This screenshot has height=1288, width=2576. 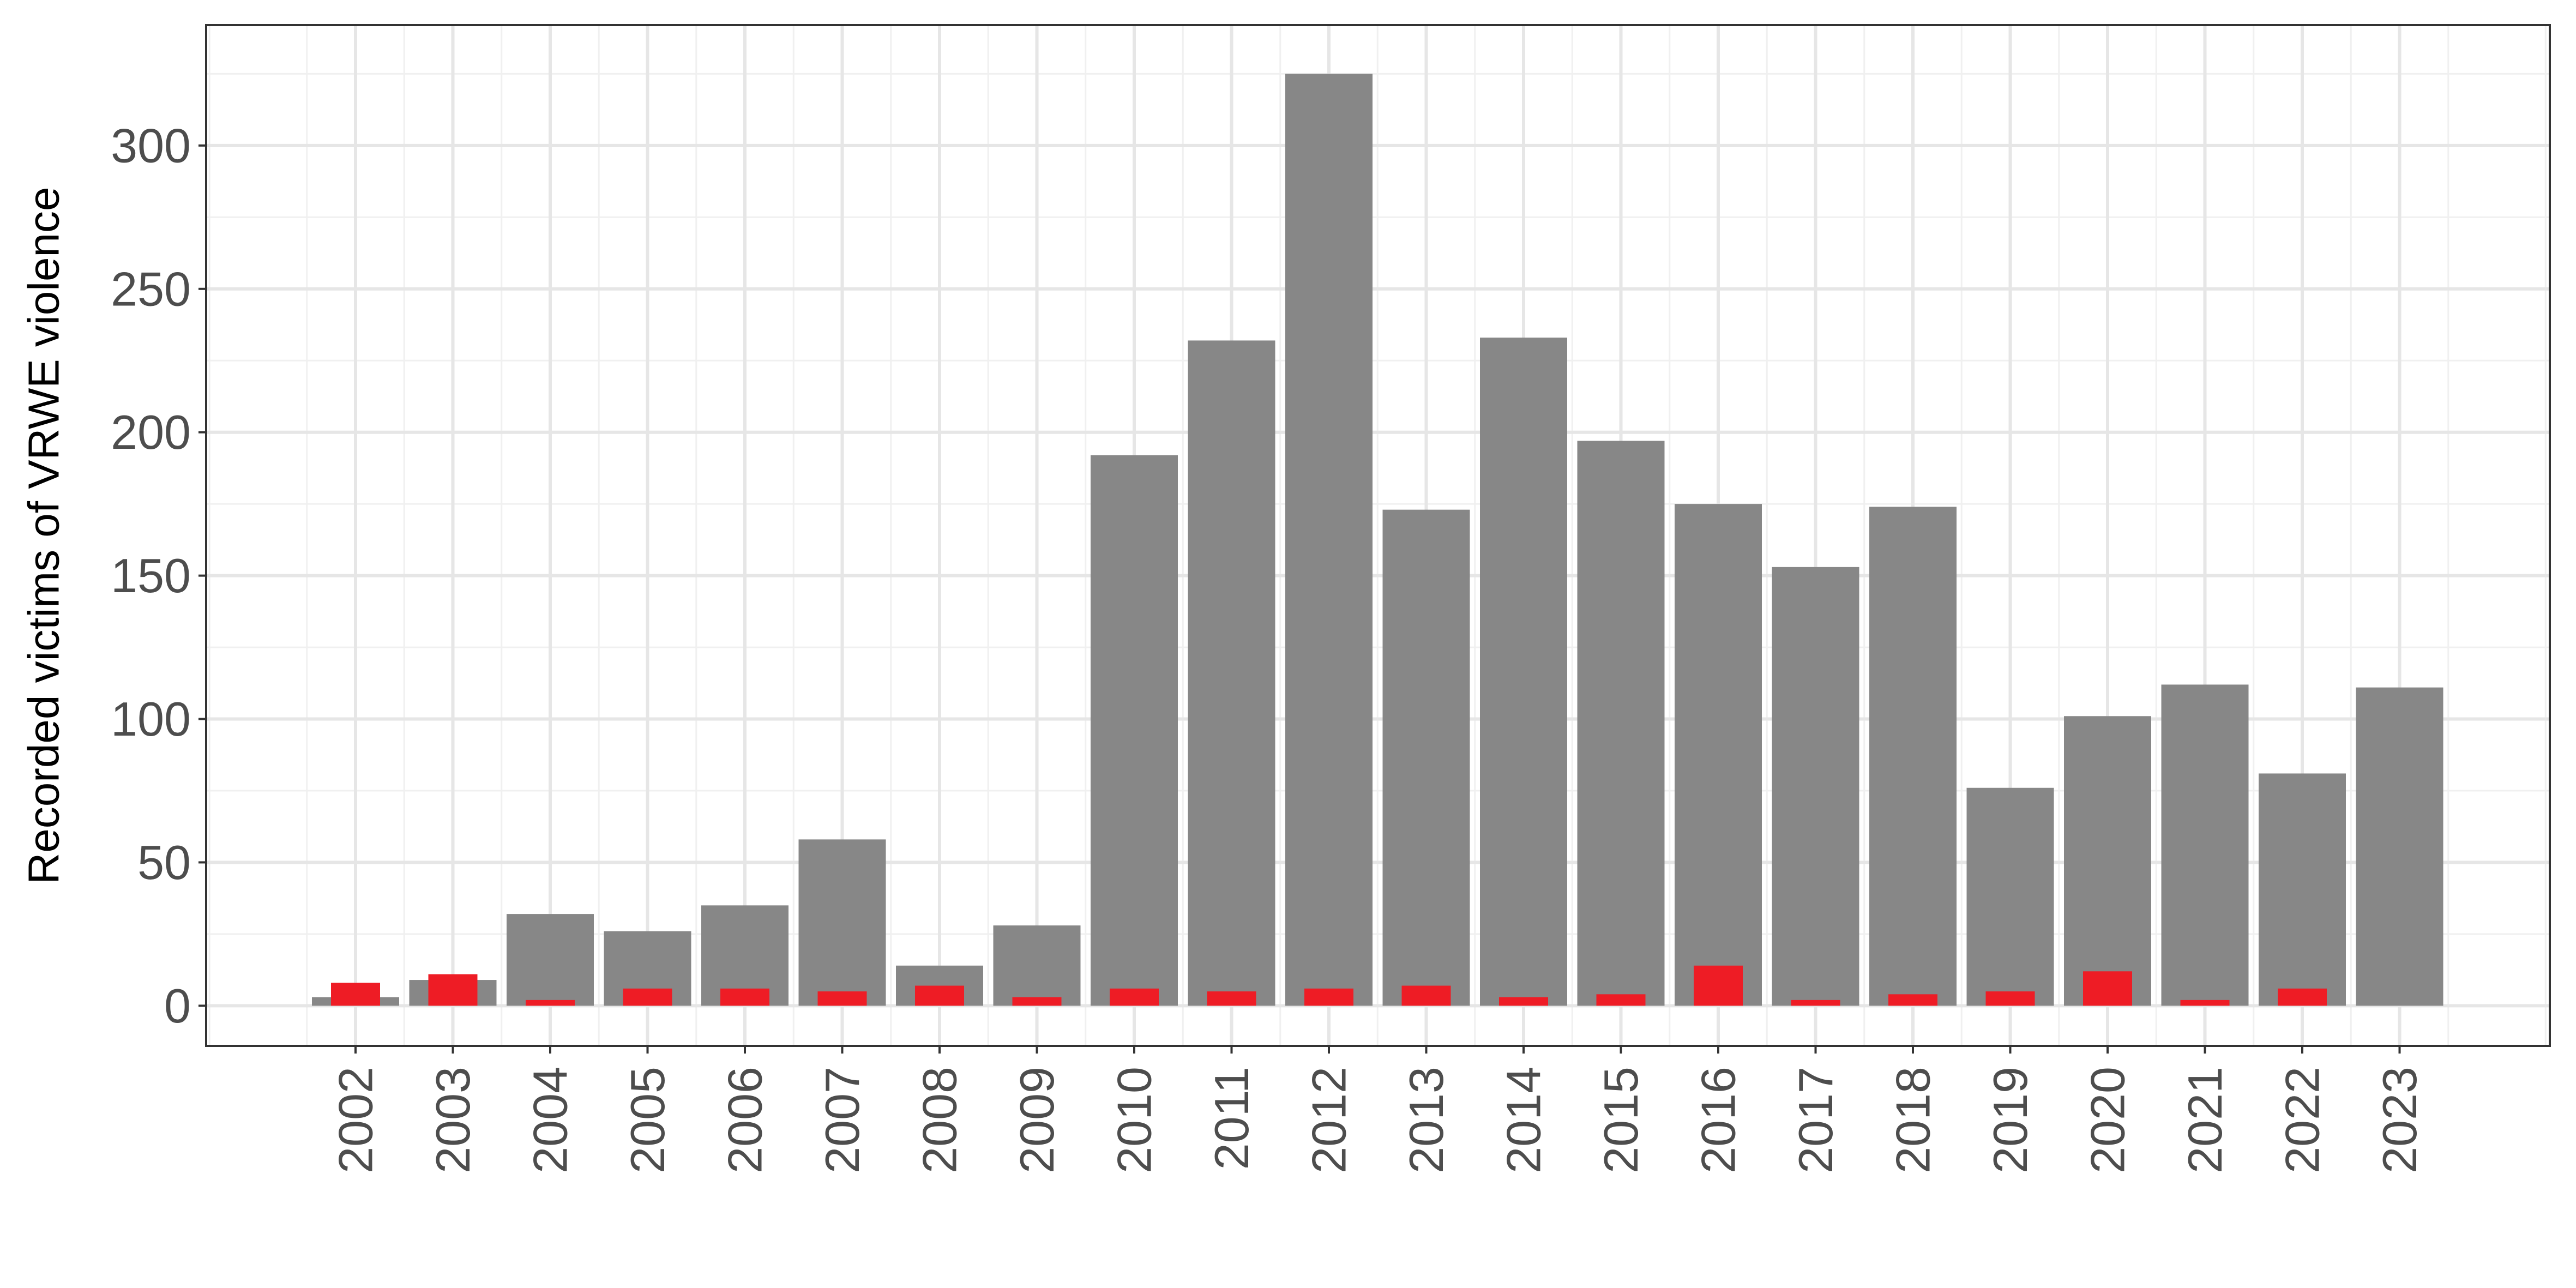 What do you see at coordinates (1524, 1120) in the screenshot?
I see `x-tick-label: 2014` at bounding box center [1524, 1120].